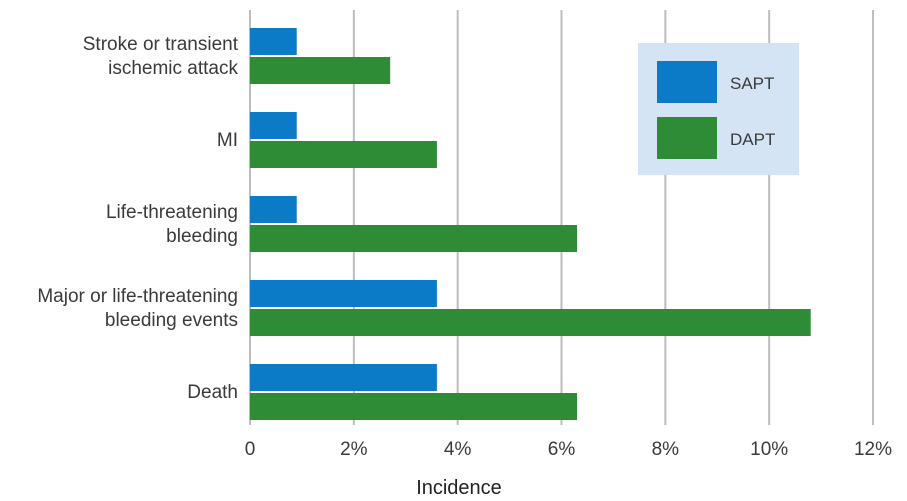  I want to click on x-tick-label: 6%, so click(562, 449).